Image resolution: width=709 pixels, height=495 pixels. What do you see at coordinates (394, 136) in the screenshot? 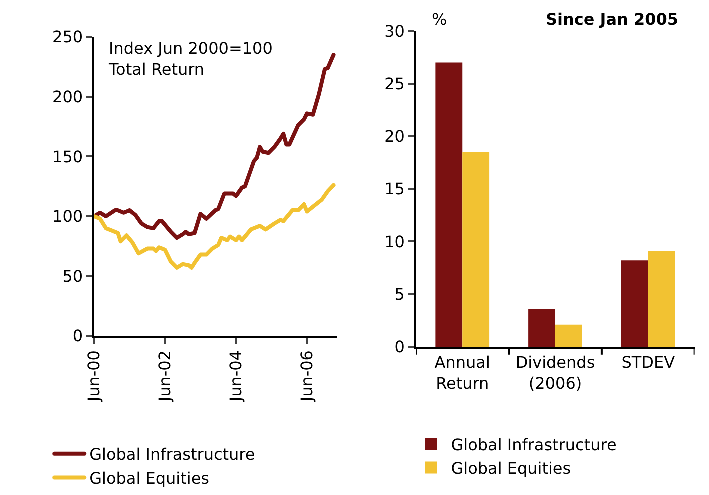
I see `y-tick-label: 20` at bounding box center [394, 136].